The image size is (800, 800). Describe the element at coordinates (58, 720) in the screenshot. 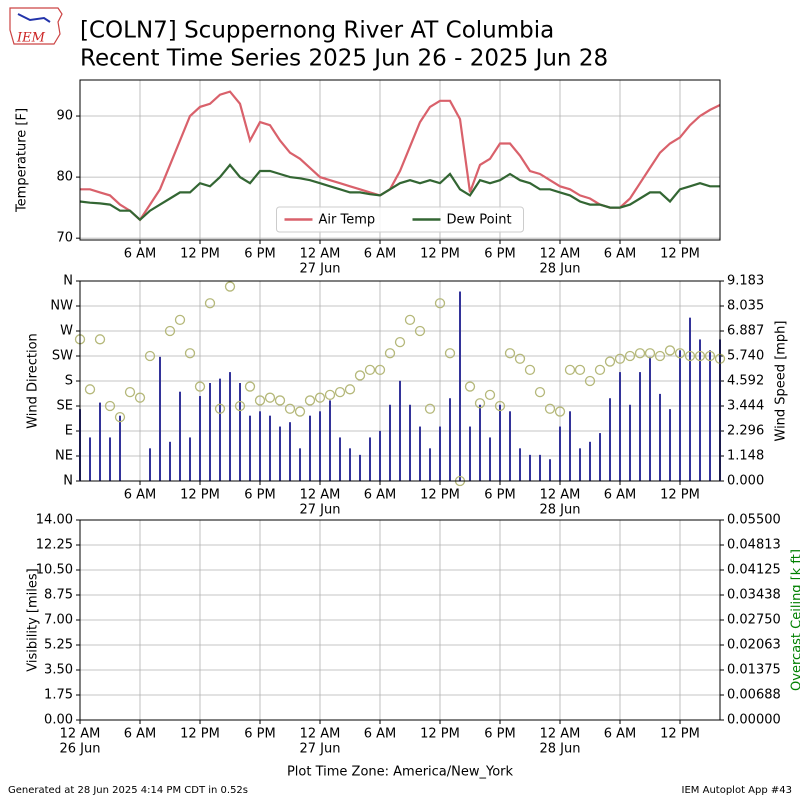

I see `y-tick-label: 0.00` at that location.